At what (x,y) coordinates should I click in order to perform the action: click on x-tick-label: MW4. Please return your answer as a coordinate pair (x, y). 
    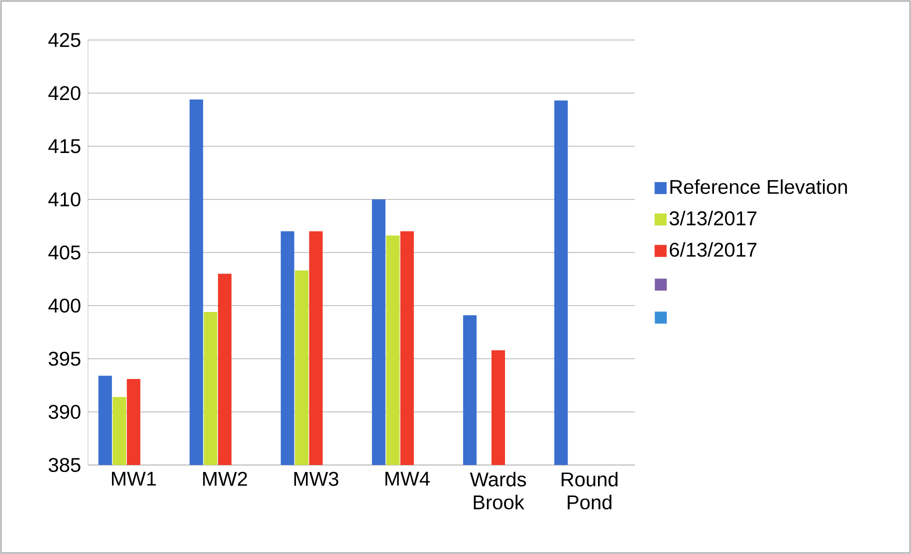
    Looking at the image, I should click on (407, 479).